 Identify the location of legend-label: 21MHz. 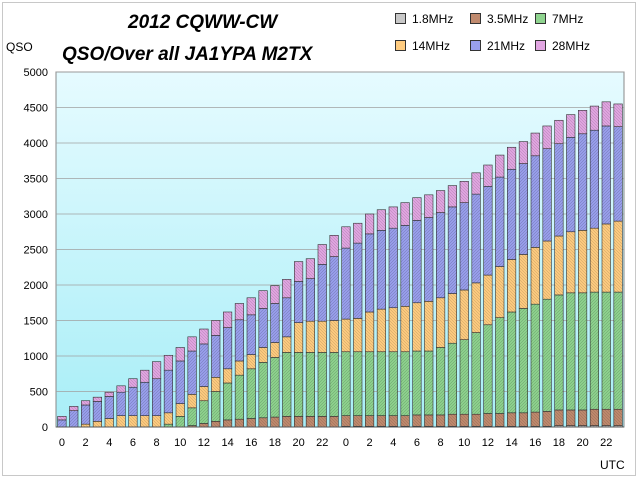
(506, 46).